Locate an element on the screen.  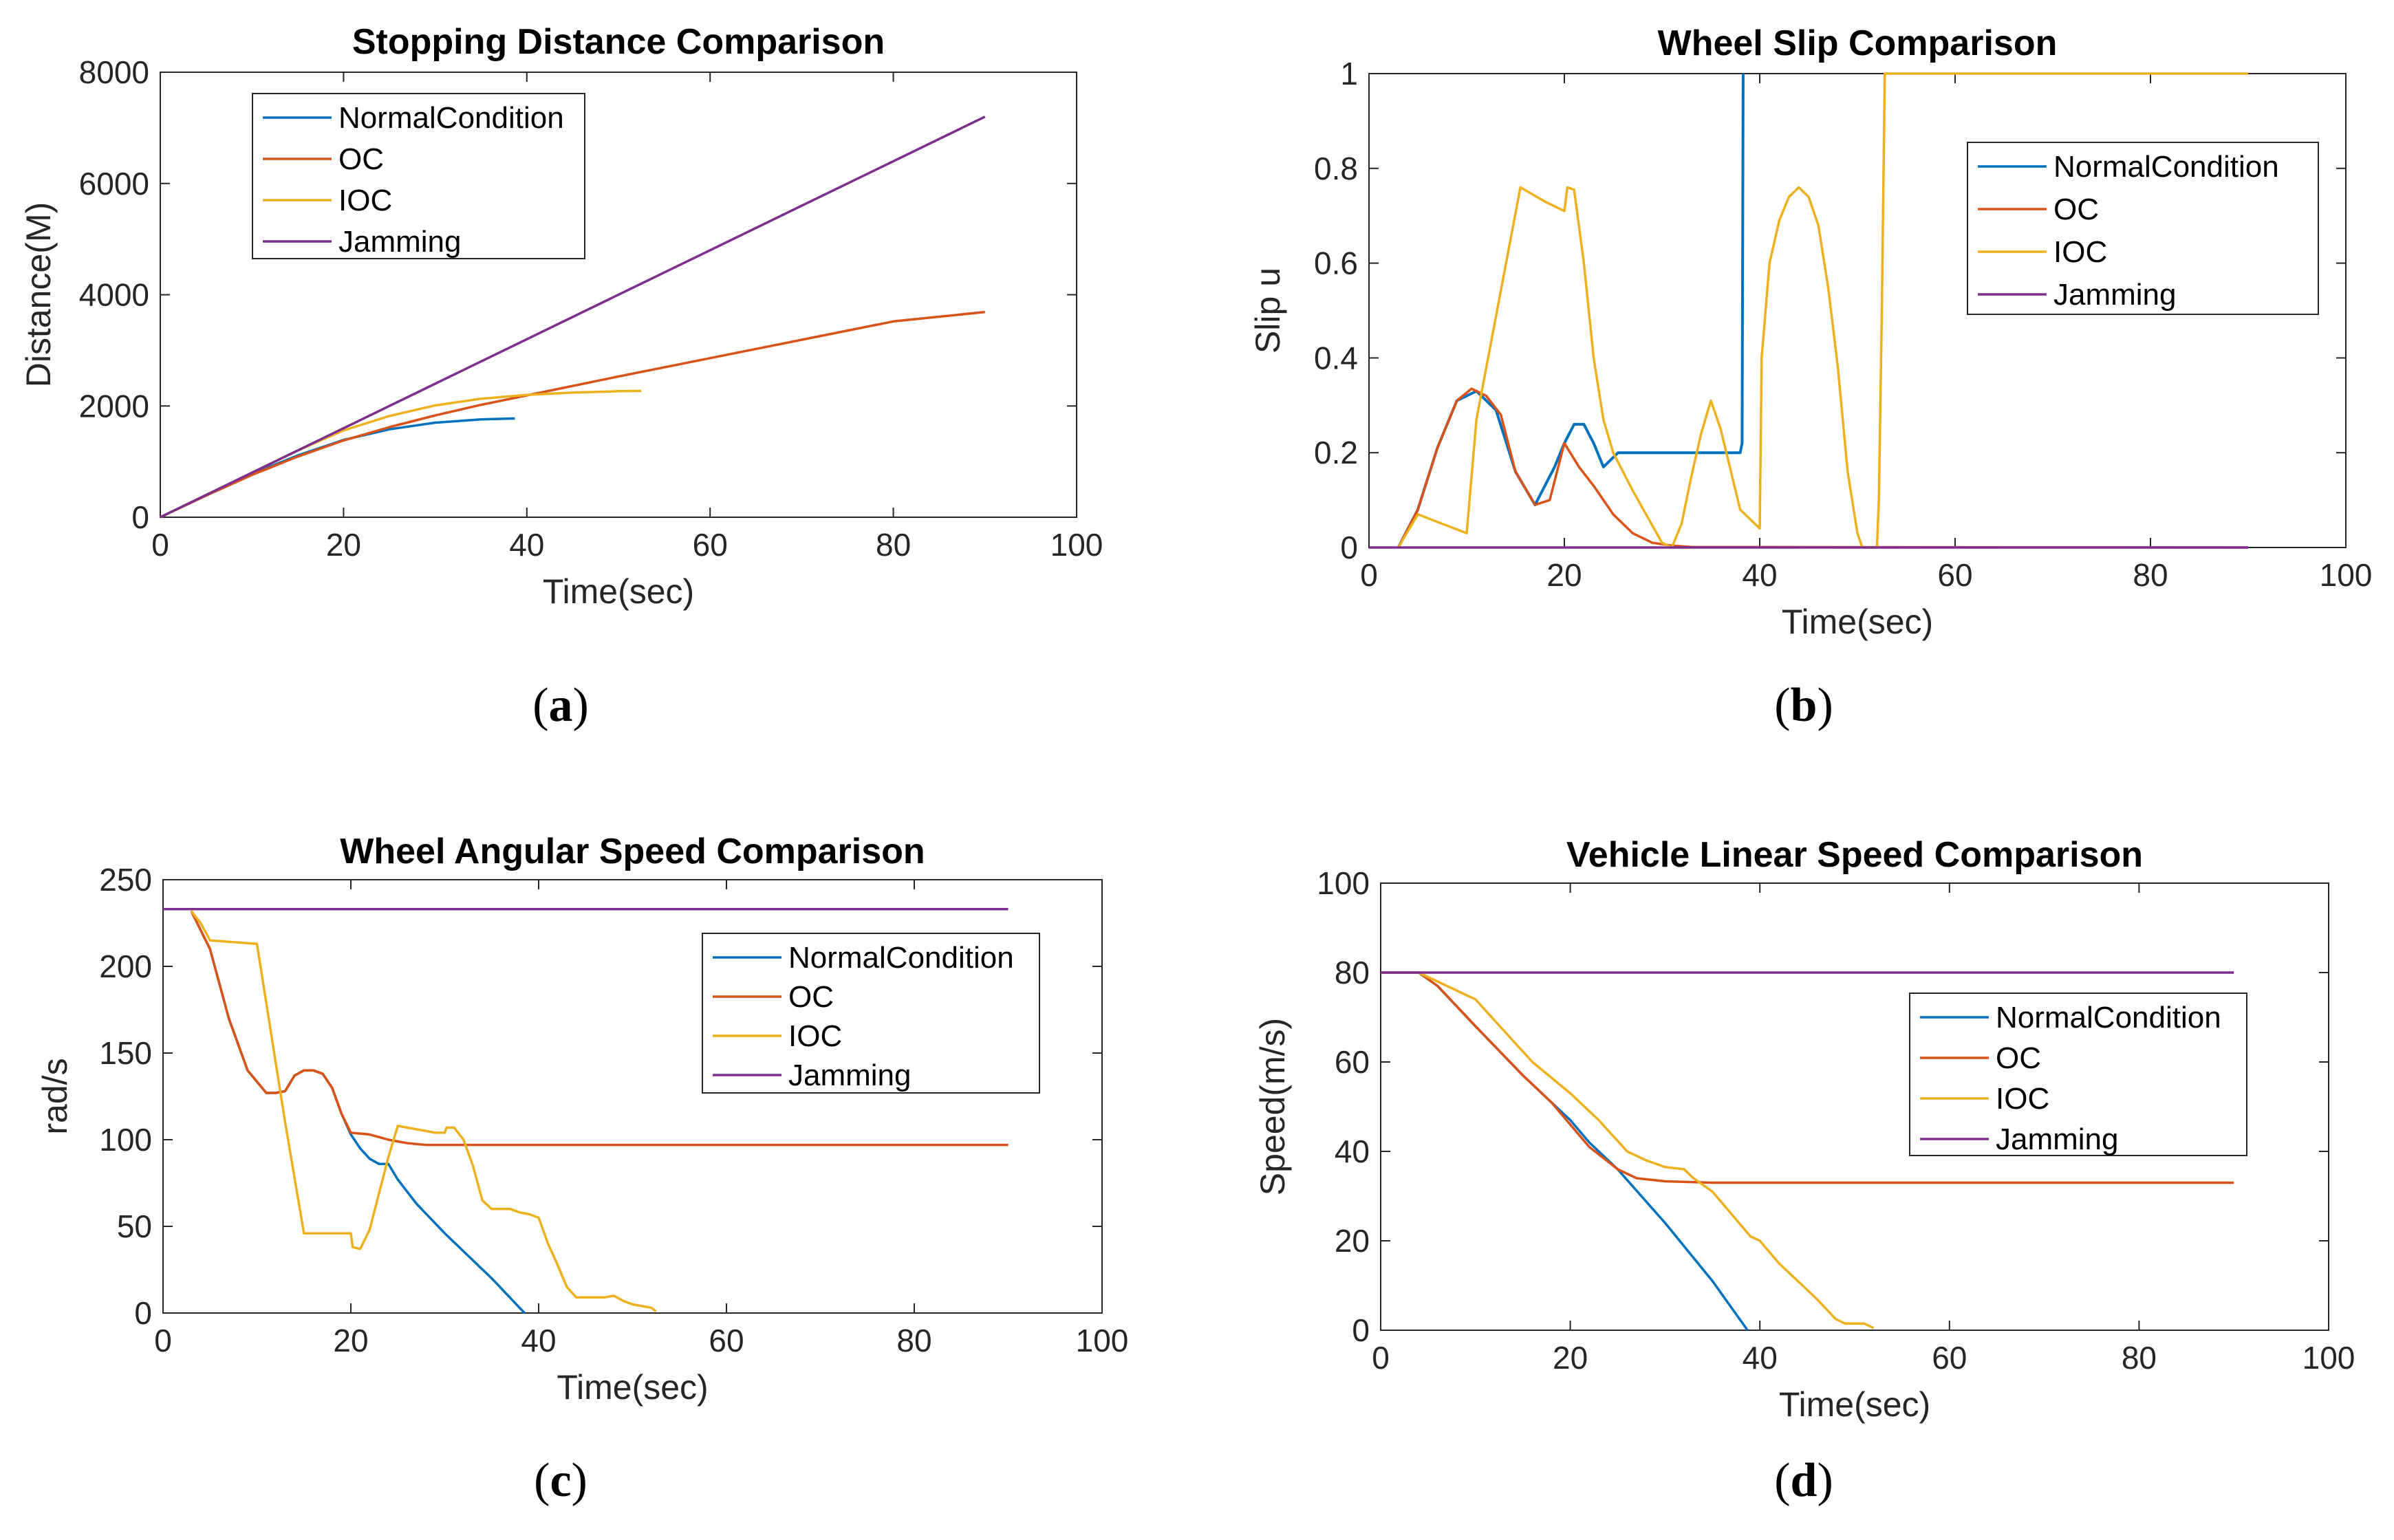
y-tick-label: 4000 is located at coordinates (114, 295).